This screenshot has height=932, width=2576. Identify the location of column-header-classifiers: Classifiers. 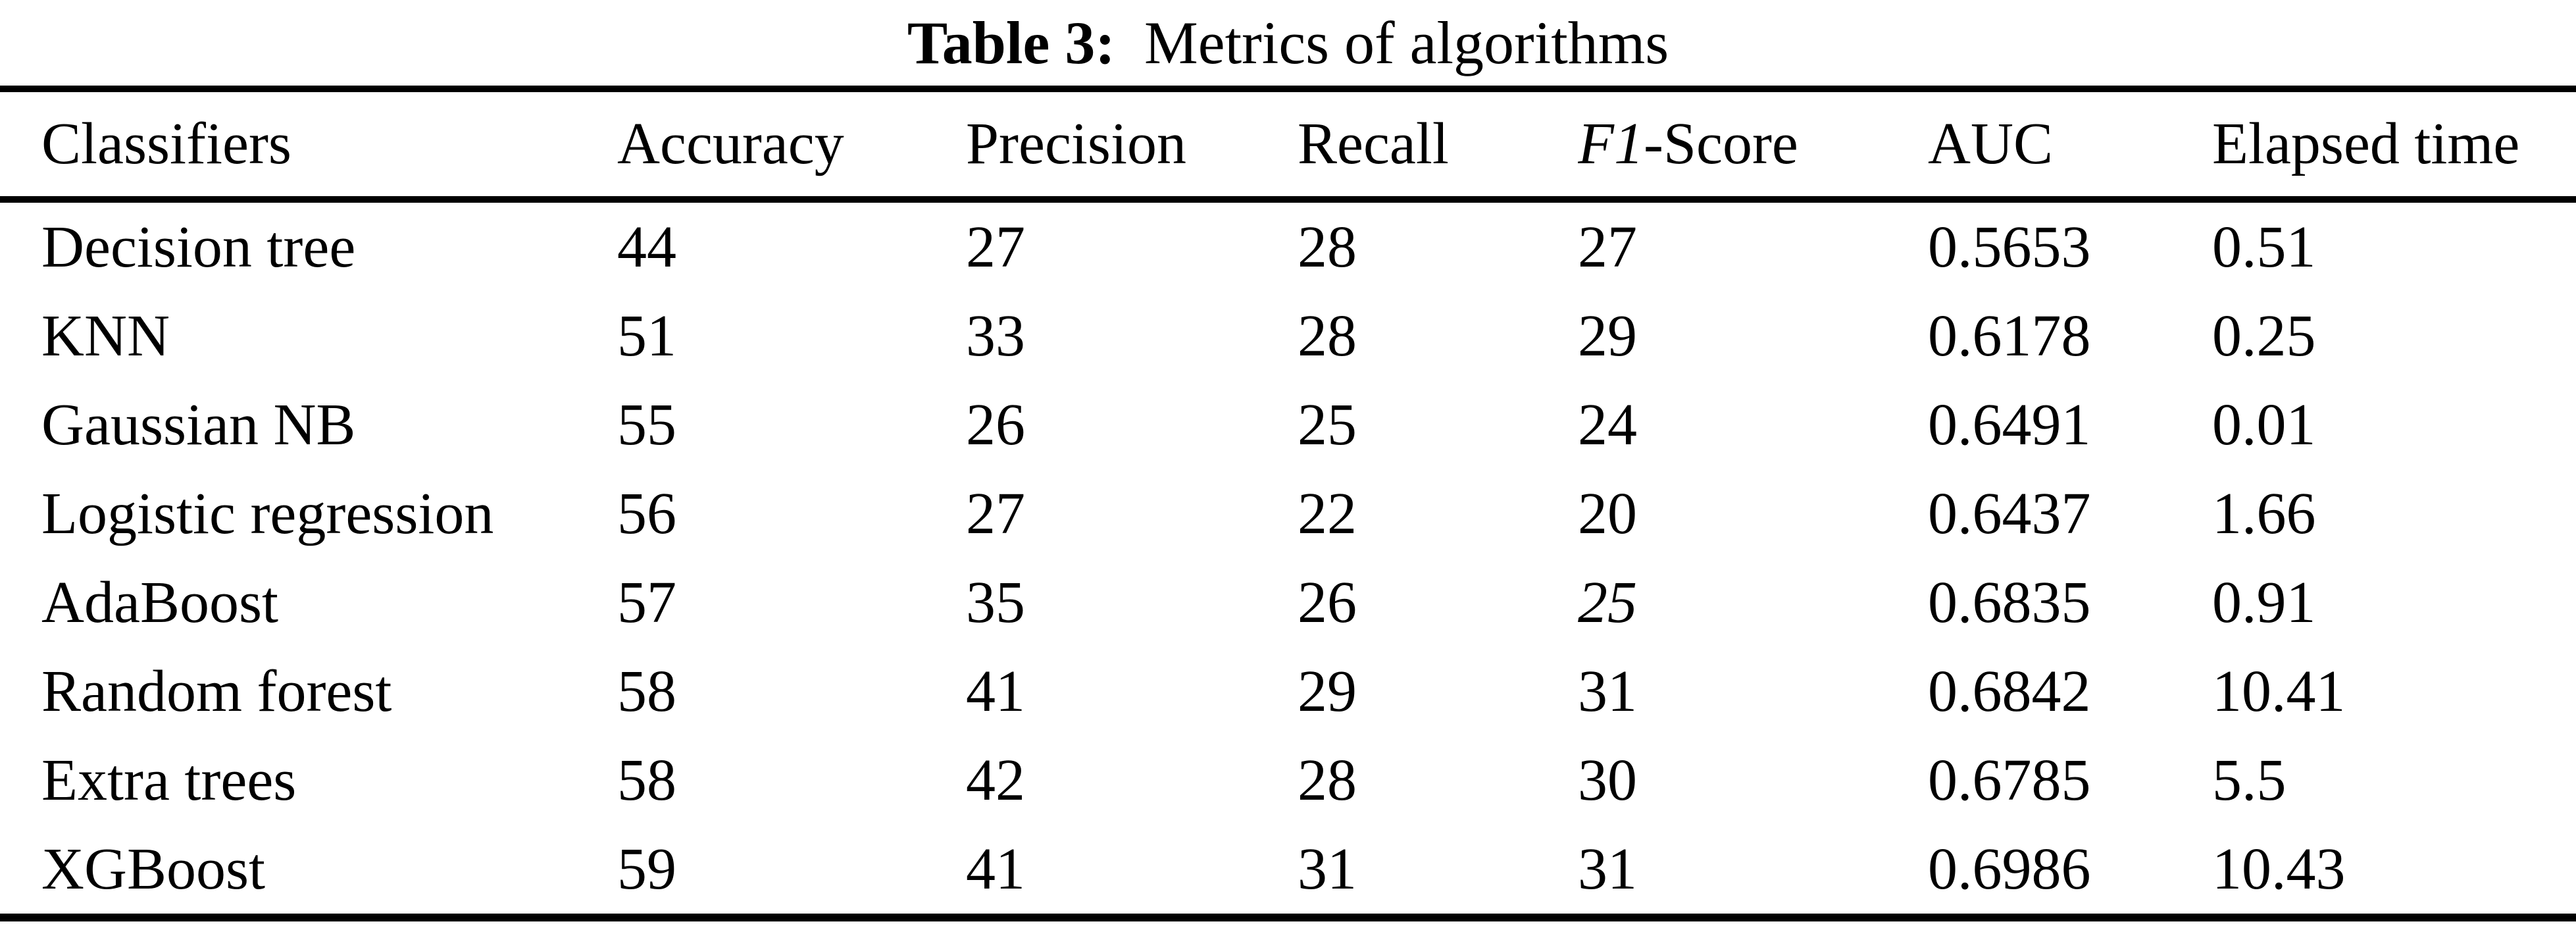
(166, 143).